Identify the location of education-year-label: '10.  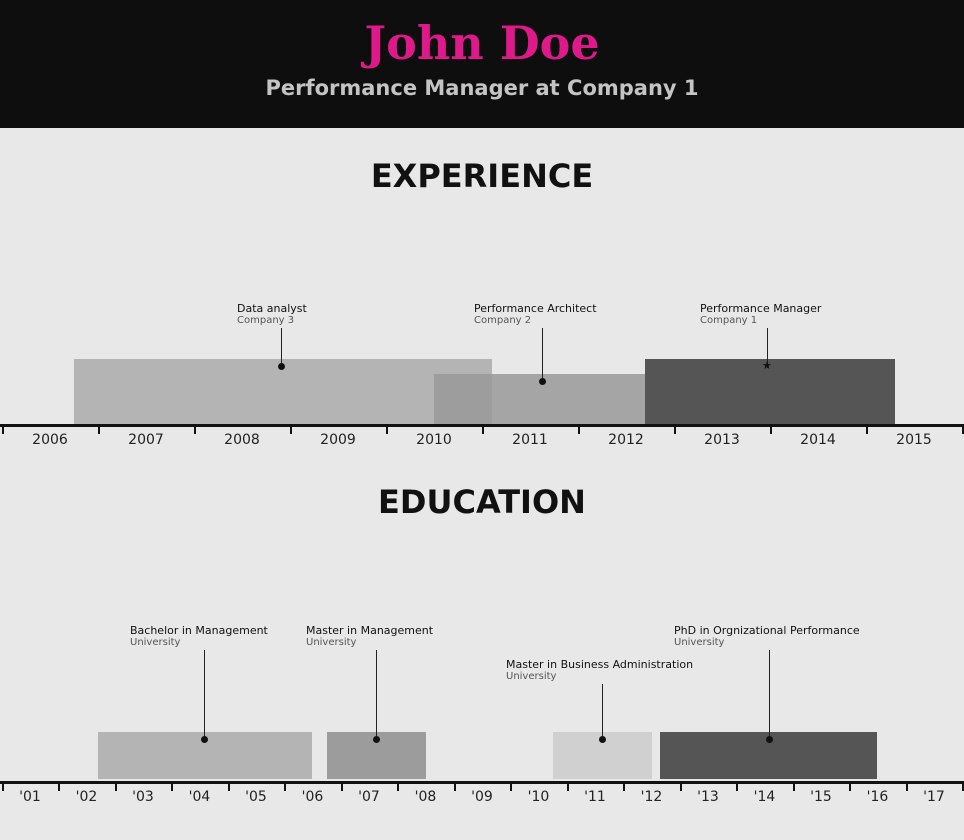
(538, 797).